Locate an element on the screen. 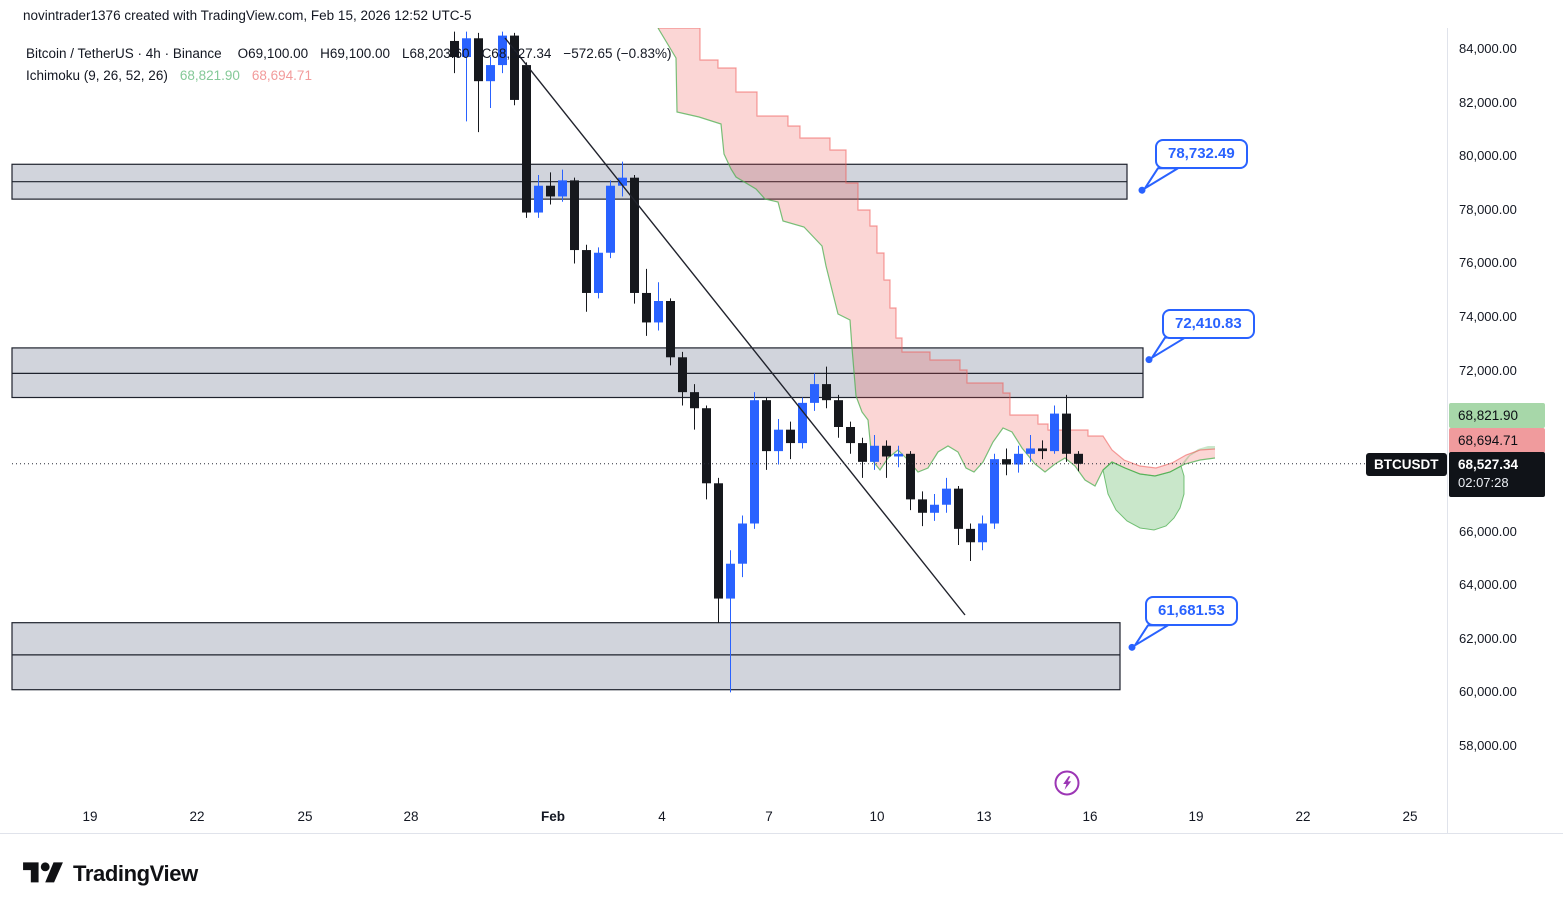 This screenshot has height=915, width=1563. price-axis-label: 58,000.00 is located at coordinates (1488, 745).